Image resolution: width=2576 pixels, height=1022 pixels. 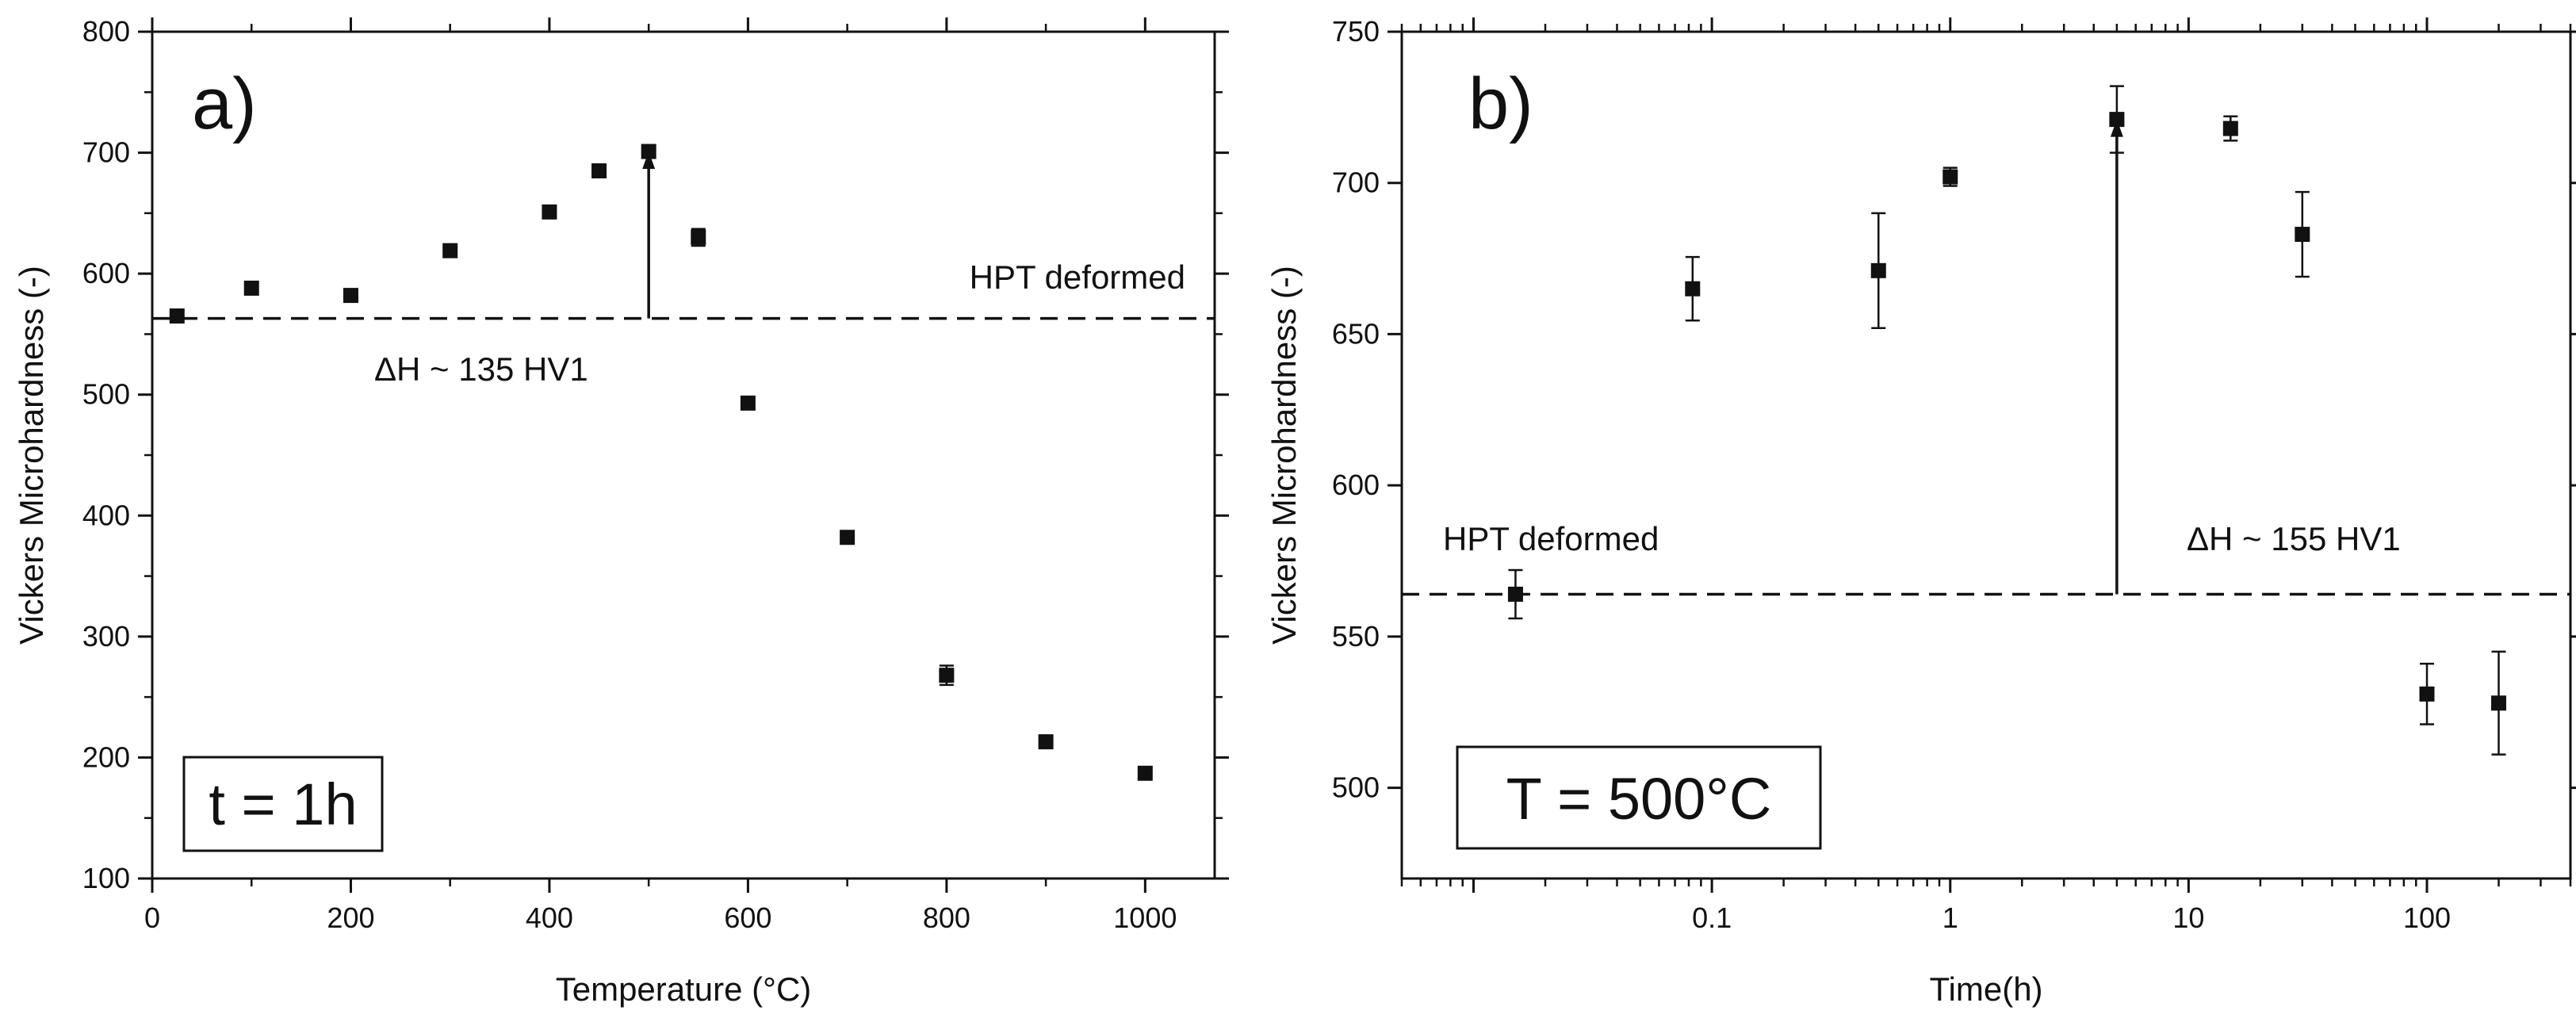 What do you see at coordinates (1356, 183) in the screenshot?
I see `panel-b-y-tick-label: 700` at bounding box center [1356, 183].